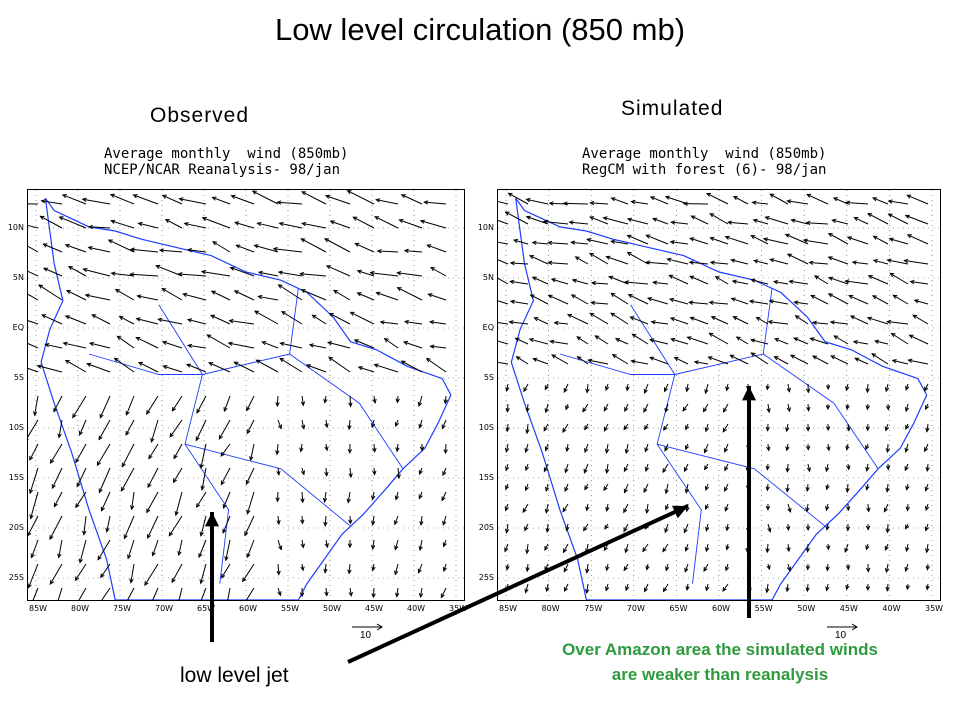 Image resolution: width=960 pixels, height=720 pixels. Describe the element at coordinates (18, 327) in the screenshot. I see `lat-tick-label: EQ` at that location.